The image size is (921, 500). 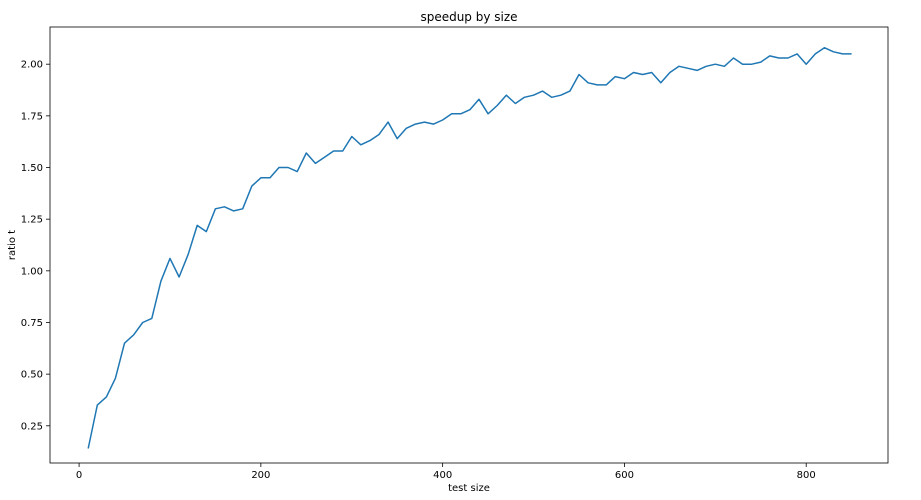 What do you see at coordinates (260, 475) in the screenshot?
I see `x-tick-label: 200` at bounding box center [260, 475].